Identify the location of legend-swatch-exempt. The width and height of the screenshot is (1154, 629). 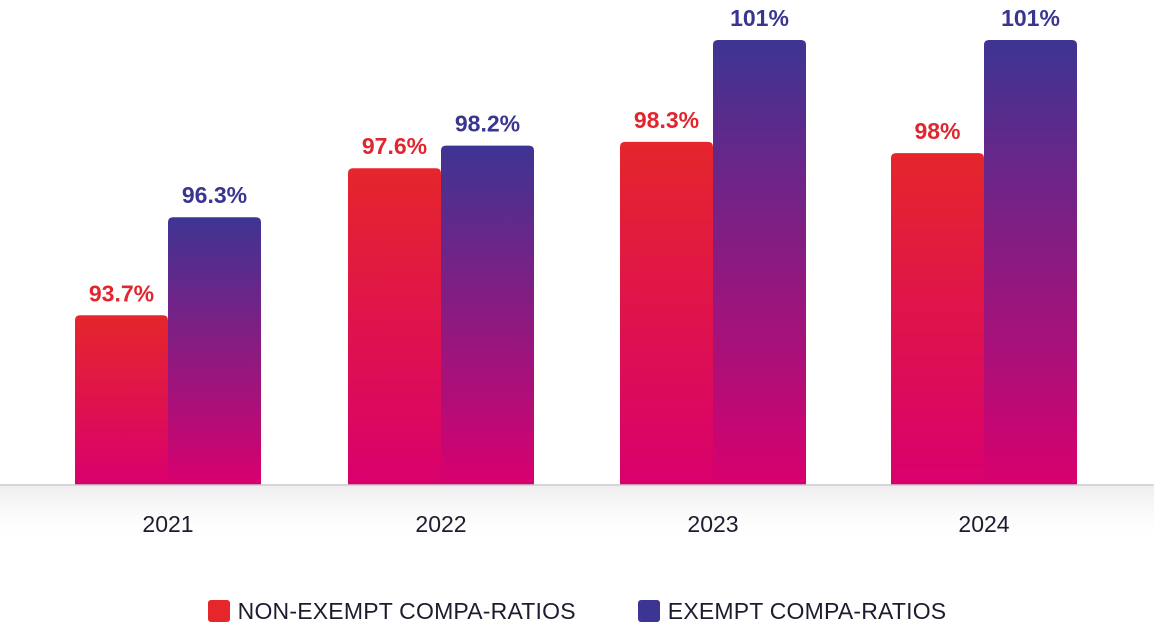
(648, 611).